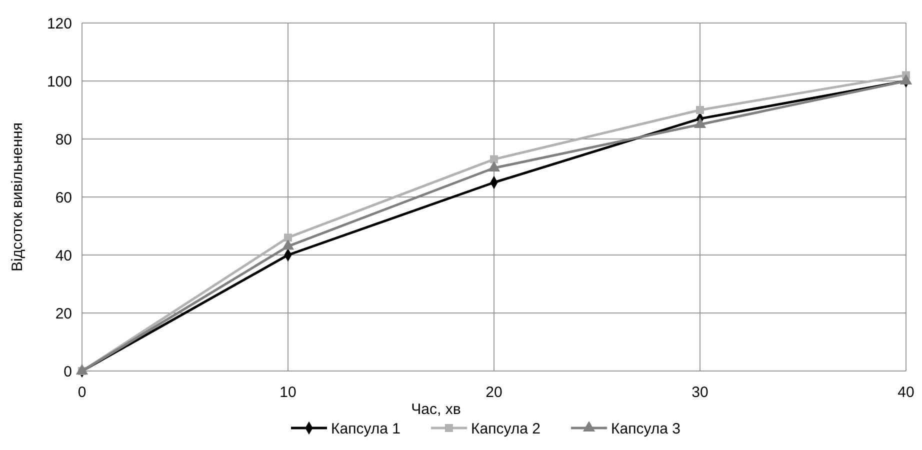 This screenshot has height=450, width=922. I want to click on y-tick-label: 20, so click(63, 313).